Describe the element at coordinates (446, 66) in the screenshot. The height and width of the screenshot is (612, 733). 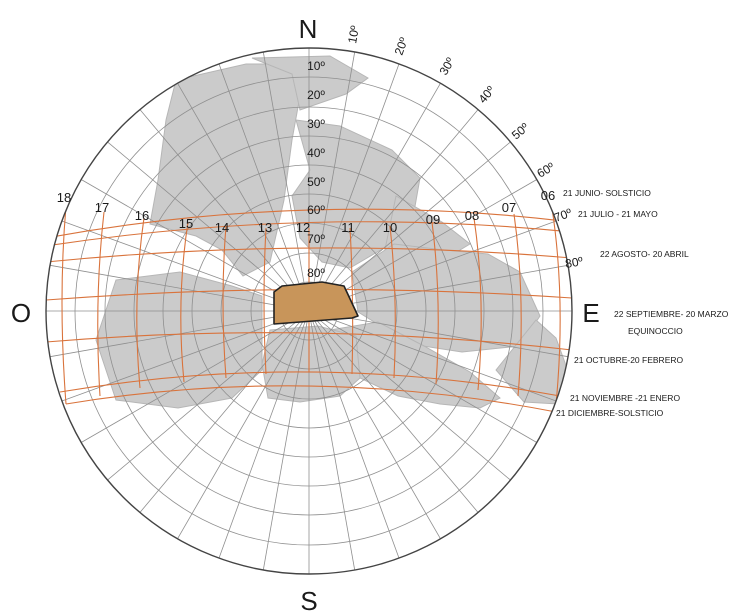
I see `azimuth-label: 30º` at that location.